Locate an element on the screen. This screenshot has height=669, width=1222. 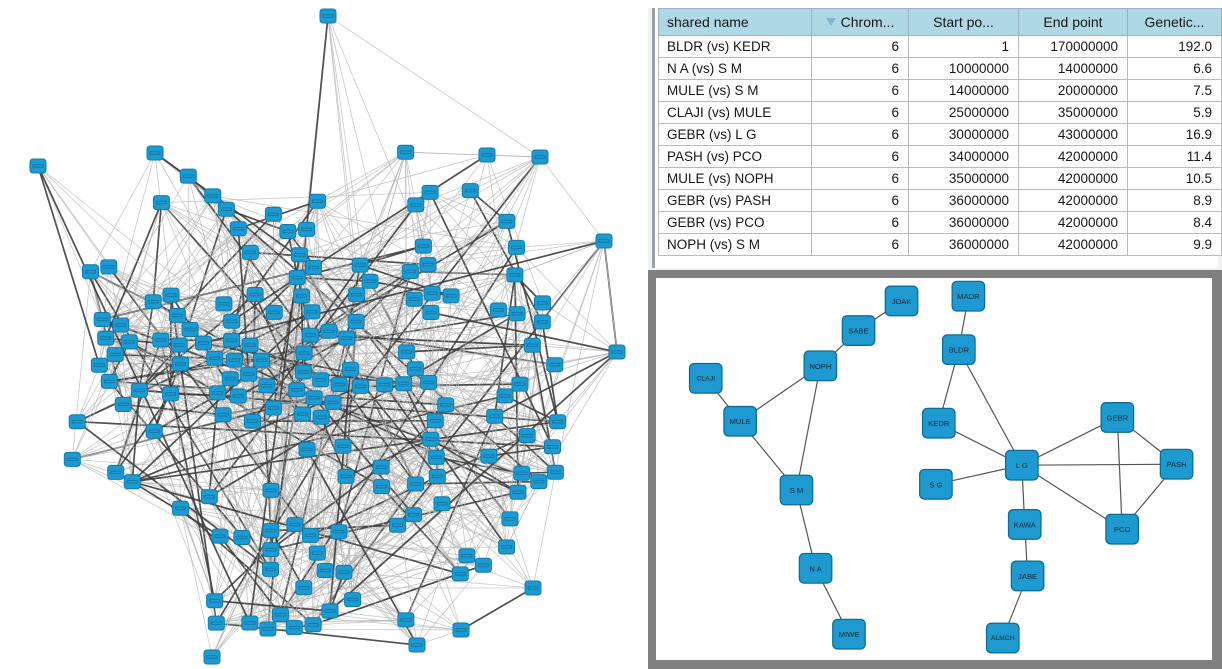
subnetwork-node-joak: JOAK is located at coordinates (901, 301).